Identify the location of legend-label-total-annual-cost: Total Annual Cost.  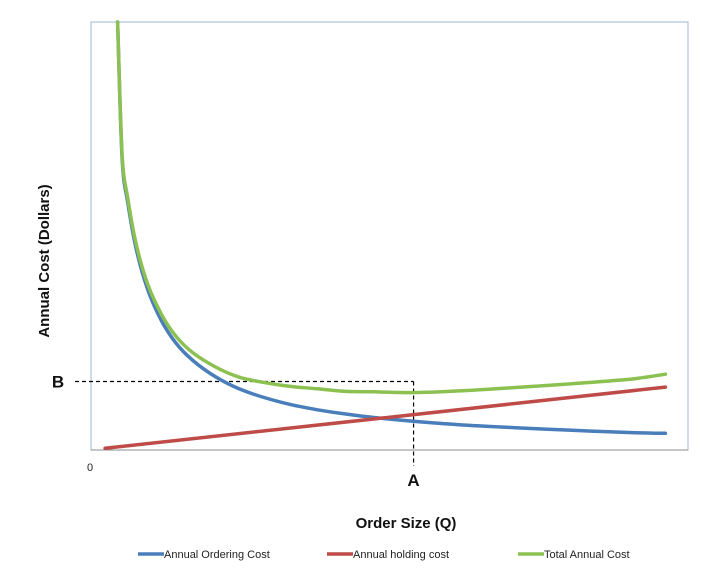
(587, 555).